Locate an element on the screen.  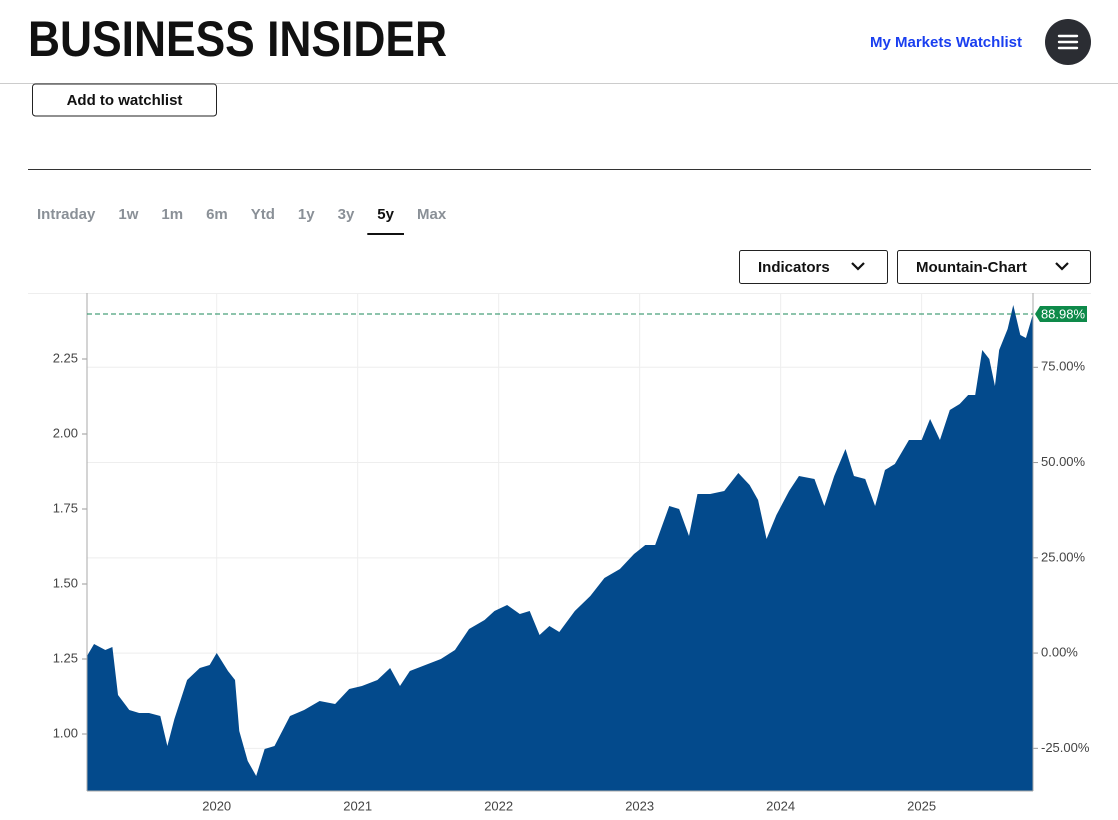
y-tick-label: 1.00 is located at coordinates (65, 732).